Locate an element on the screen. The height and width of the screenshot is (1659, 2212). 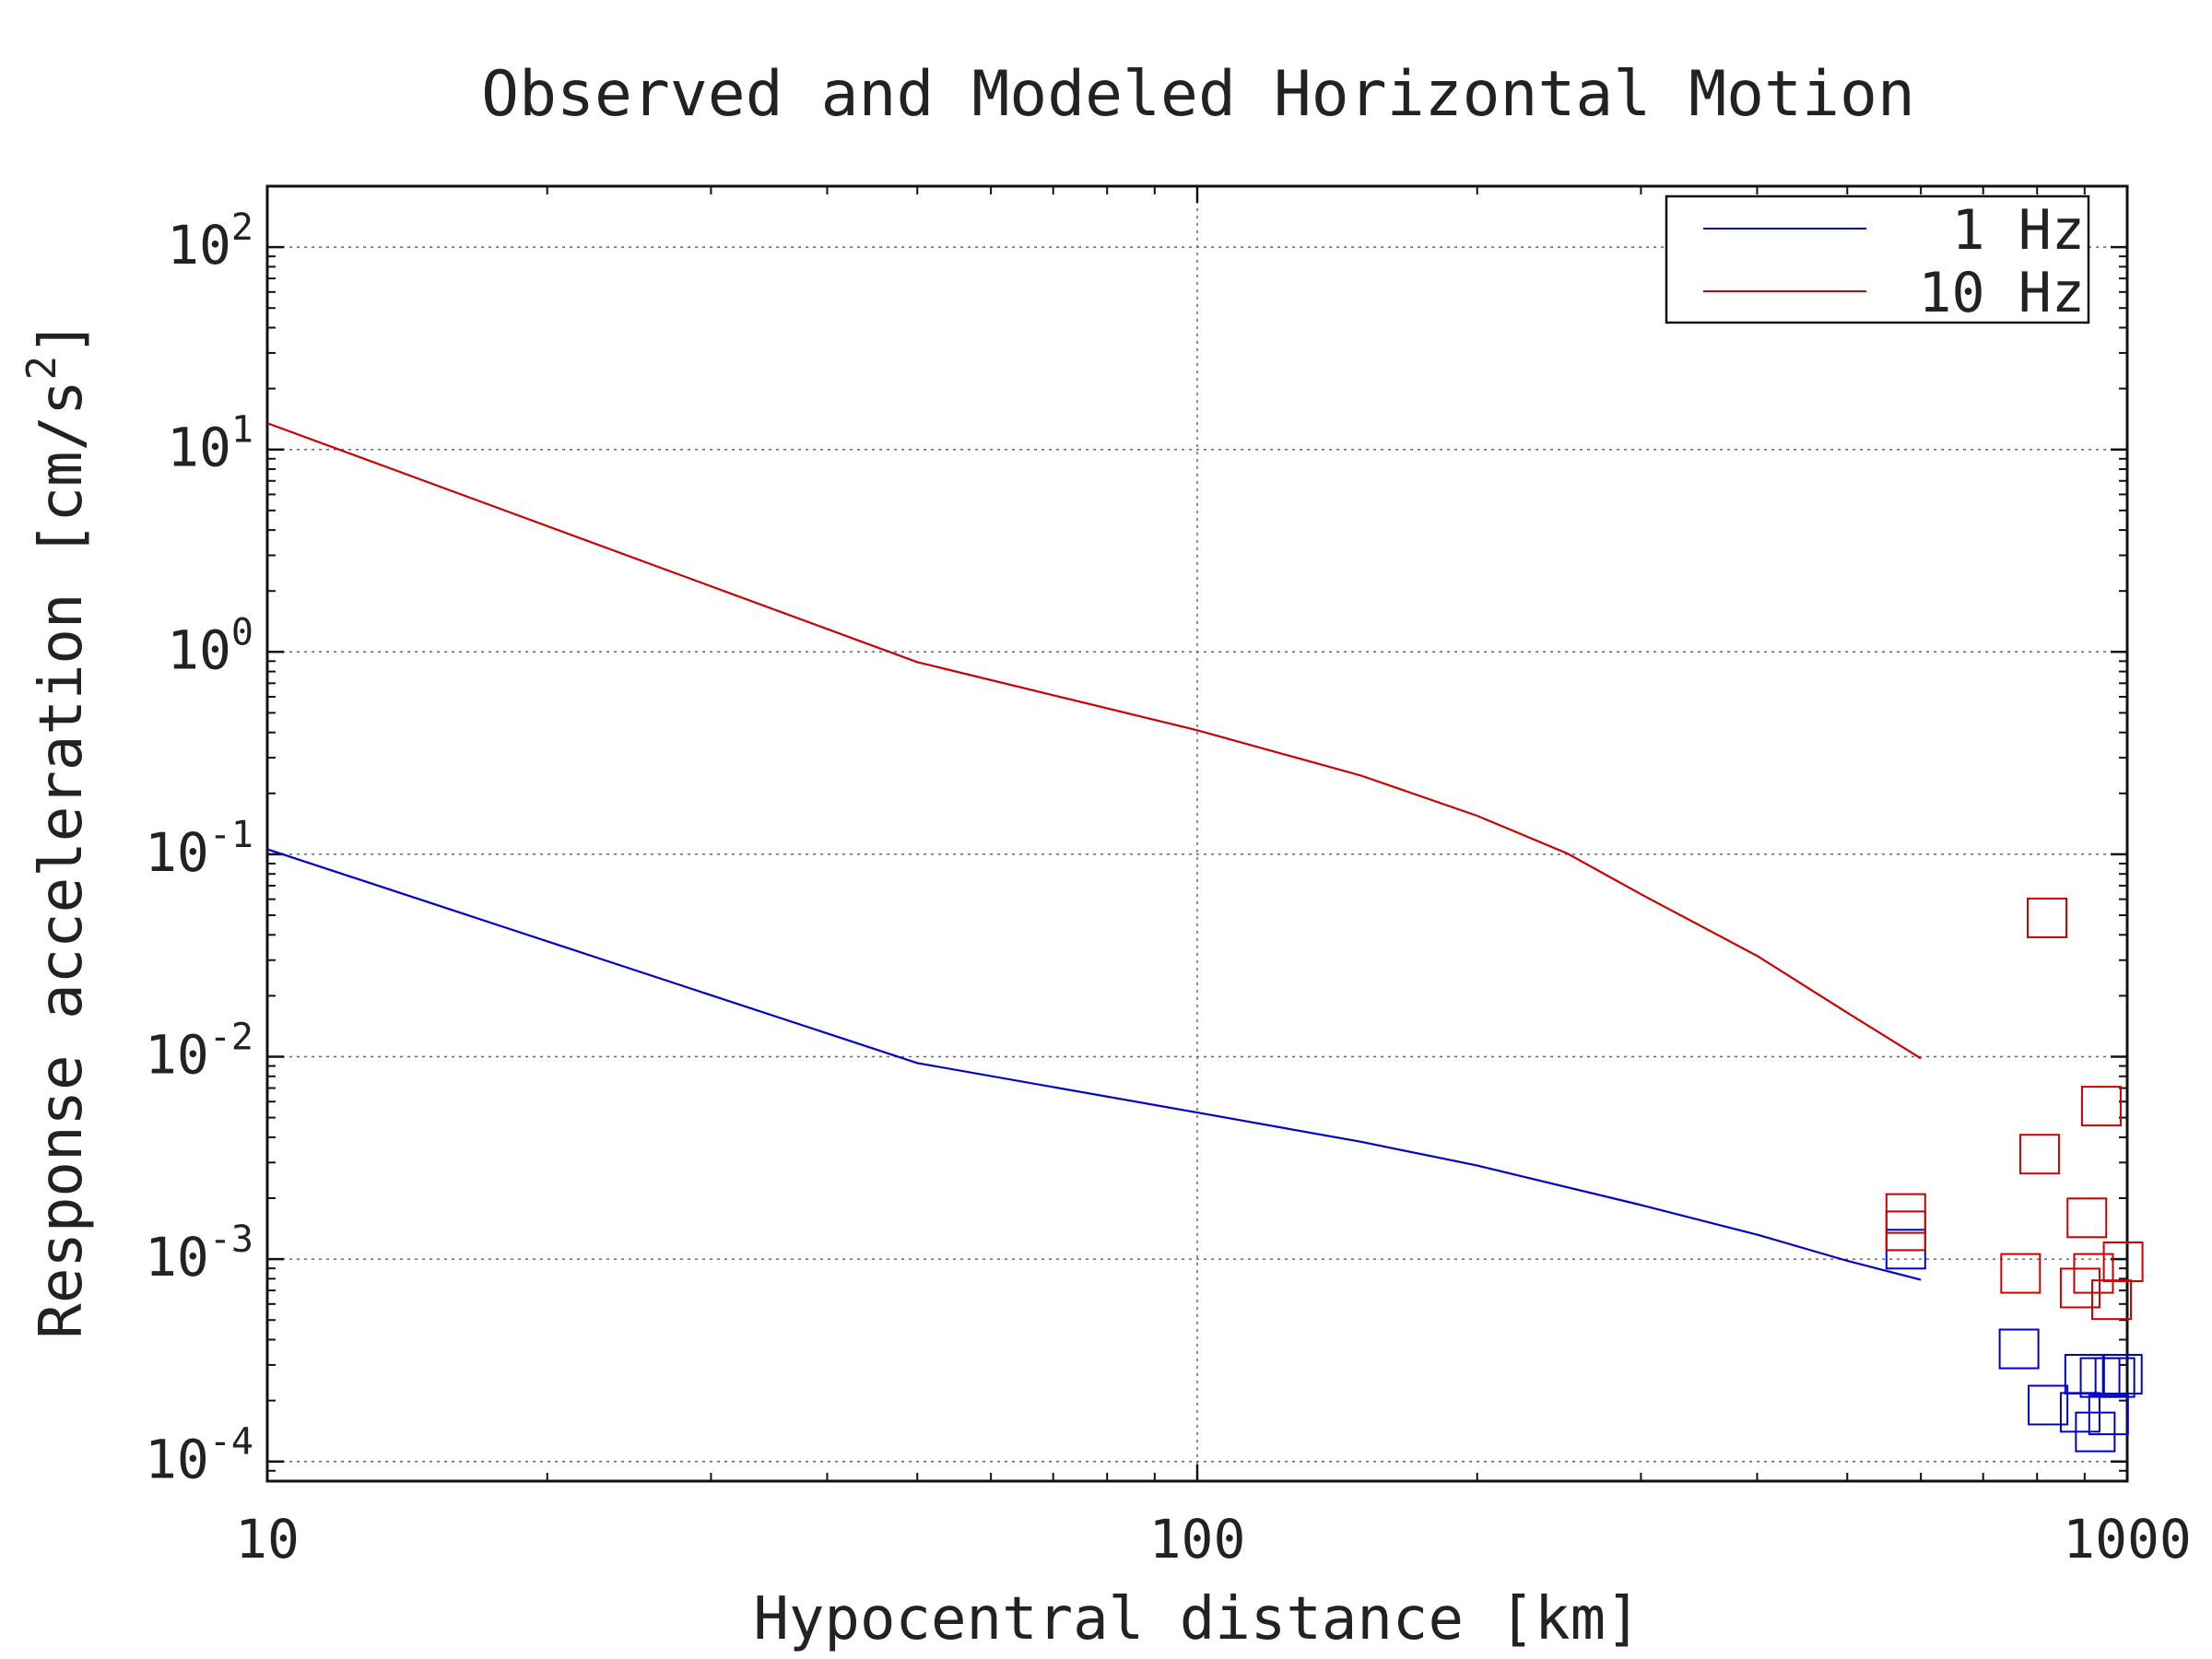
x-tick-label: 10 is located at coordinates (267, 1539).